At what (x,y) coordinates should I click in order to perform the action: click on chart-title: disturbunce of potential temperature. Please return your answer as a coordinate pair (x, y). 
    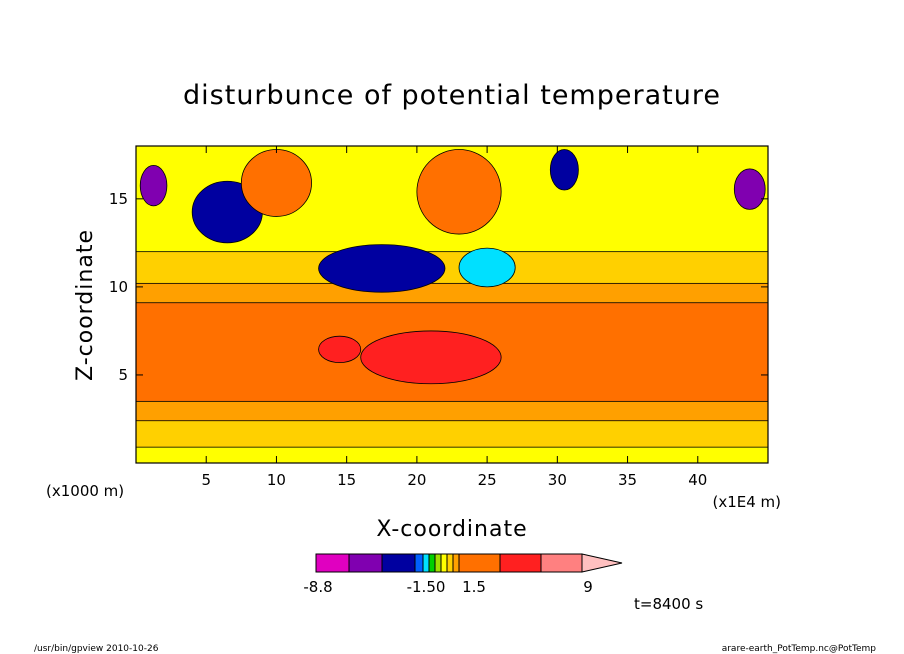
    Looking at the image, I should click on (452, 95).